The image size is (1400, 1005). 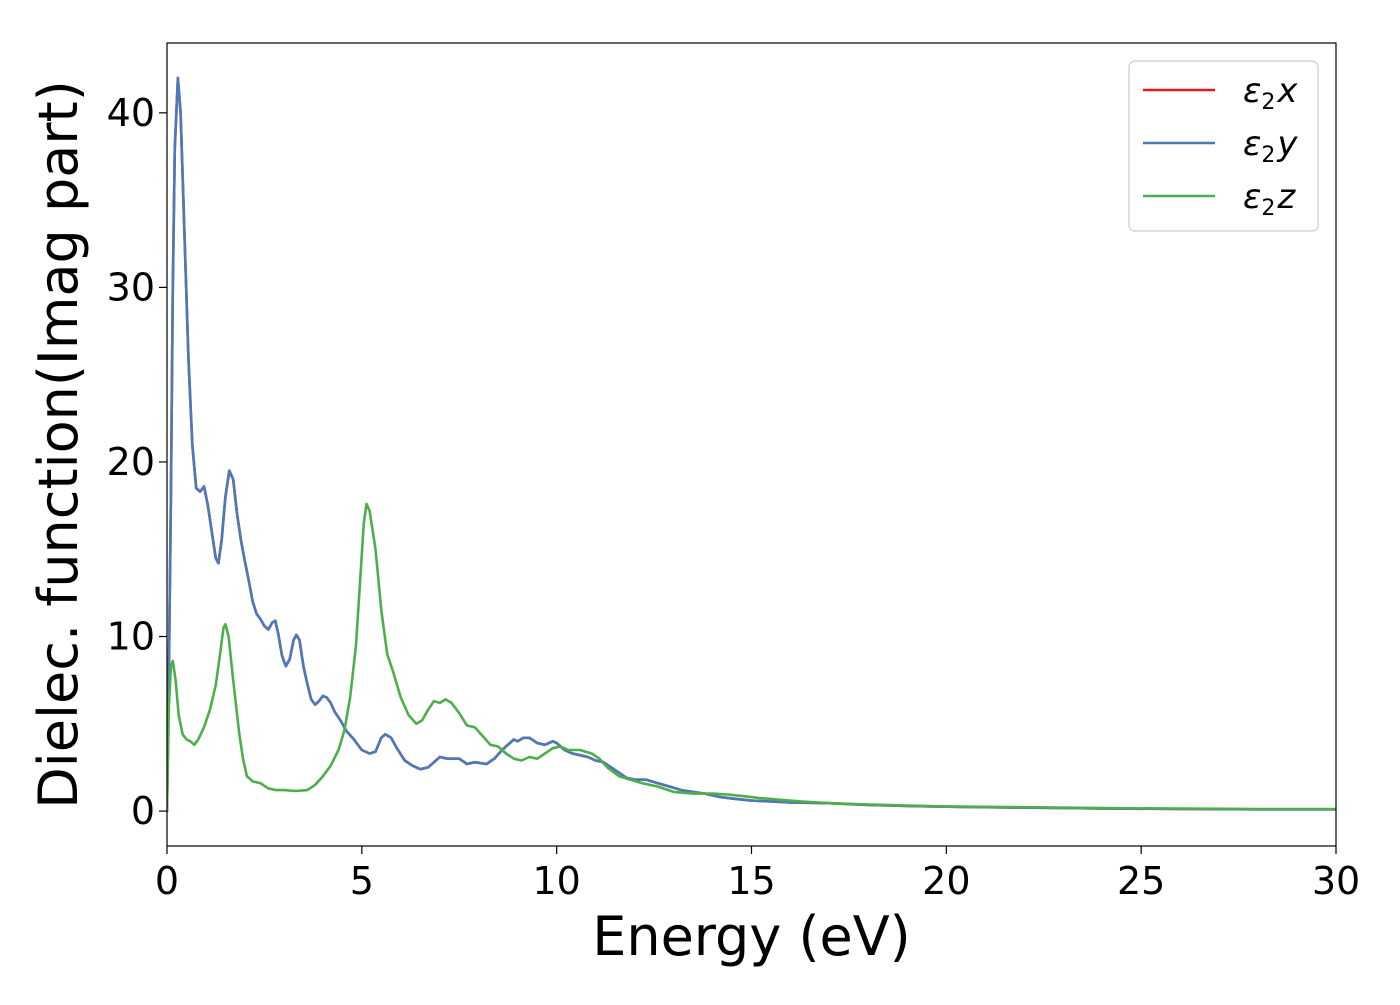 I want to click on x-tick-label: 5, so click(x=362, y=881).